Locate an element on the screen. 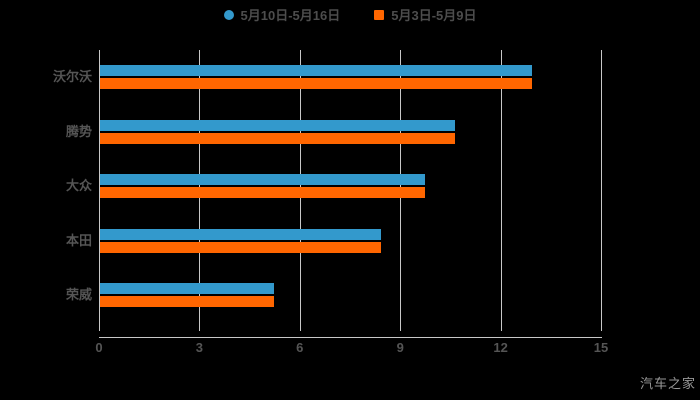 The height and width of the screenshot is (400, 700). legend-marker-square-icon is located at coordinates (379, 15).